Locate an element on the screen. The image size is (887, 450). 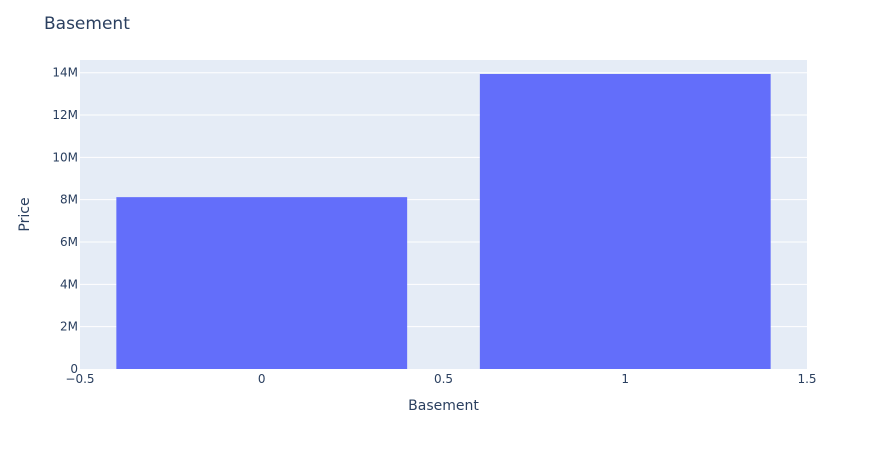
y-tick-label: 10M is located at coordinates (65, 157).